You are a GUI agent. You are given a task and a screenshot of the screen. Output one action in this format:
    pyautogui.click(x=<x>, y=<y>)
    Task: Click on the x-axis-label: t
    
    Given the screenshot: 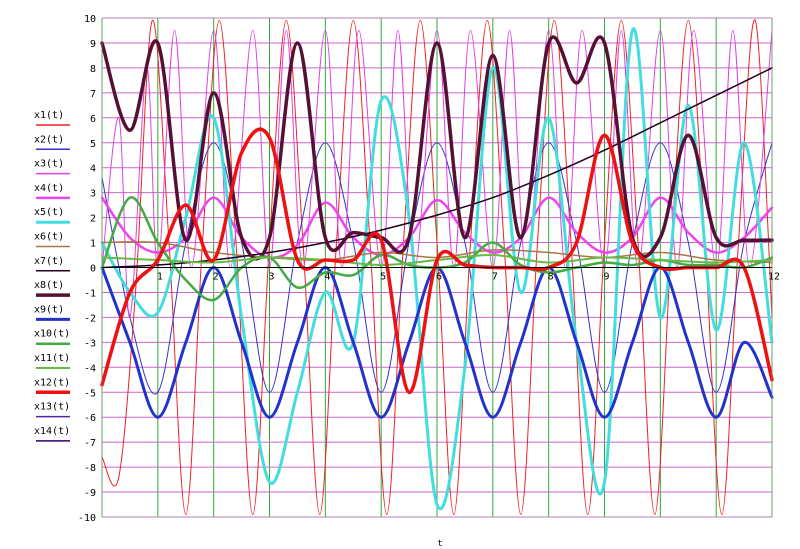 What is the action you would take?
    pyautogui.click(x=439, y=544)
    